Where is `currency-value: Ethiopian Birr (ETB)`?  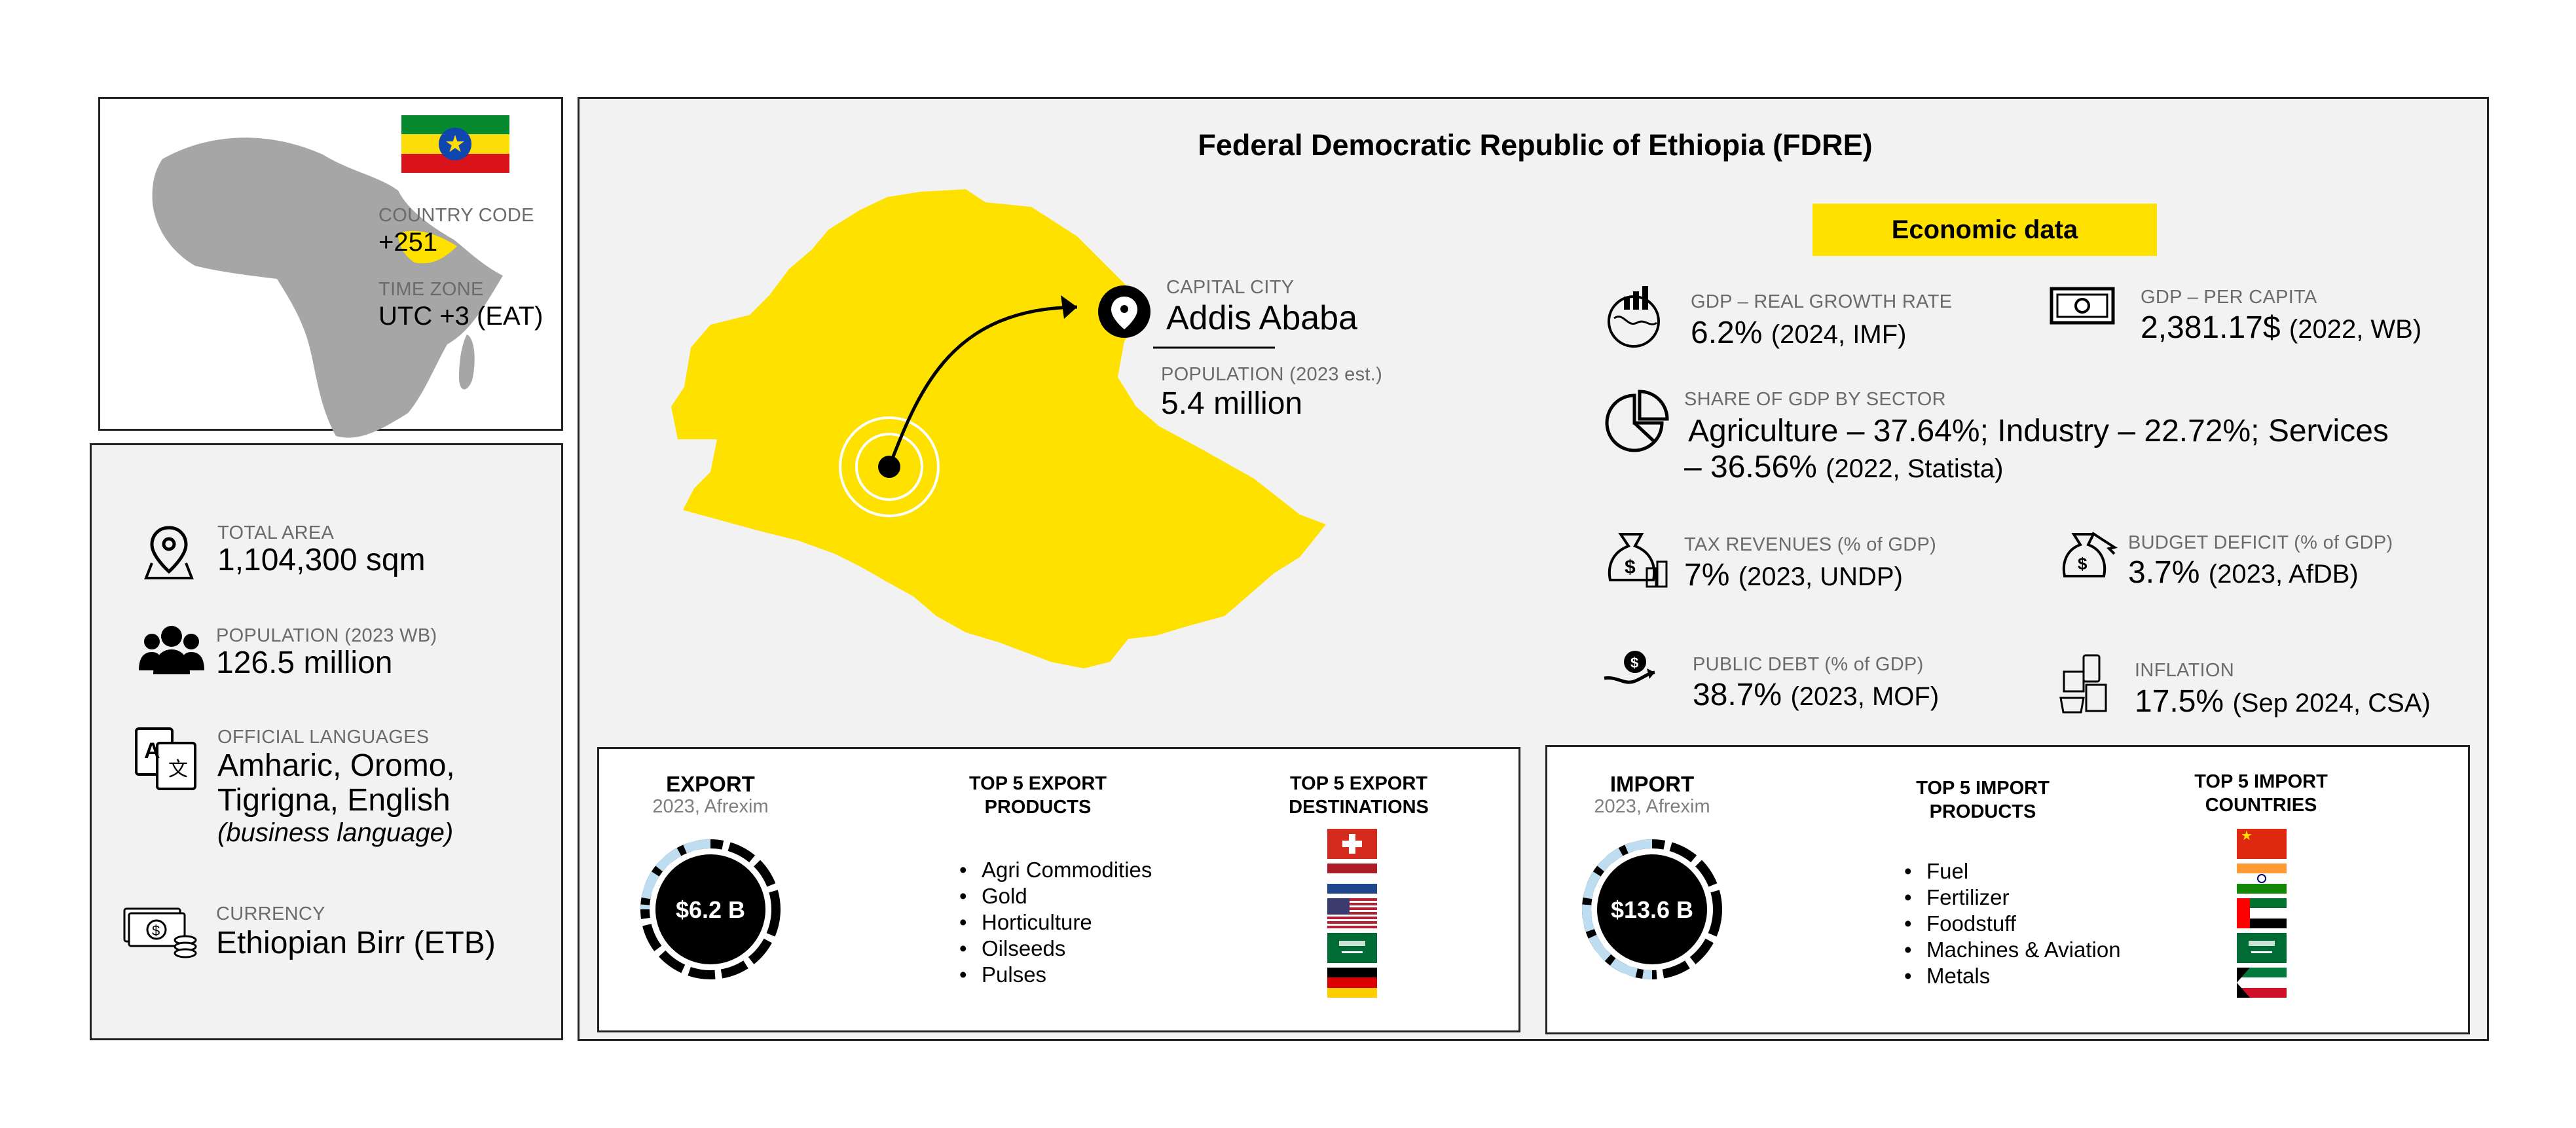 currency-value: Ethiopian Birr (ETB) is located at coordinates (356, 943).